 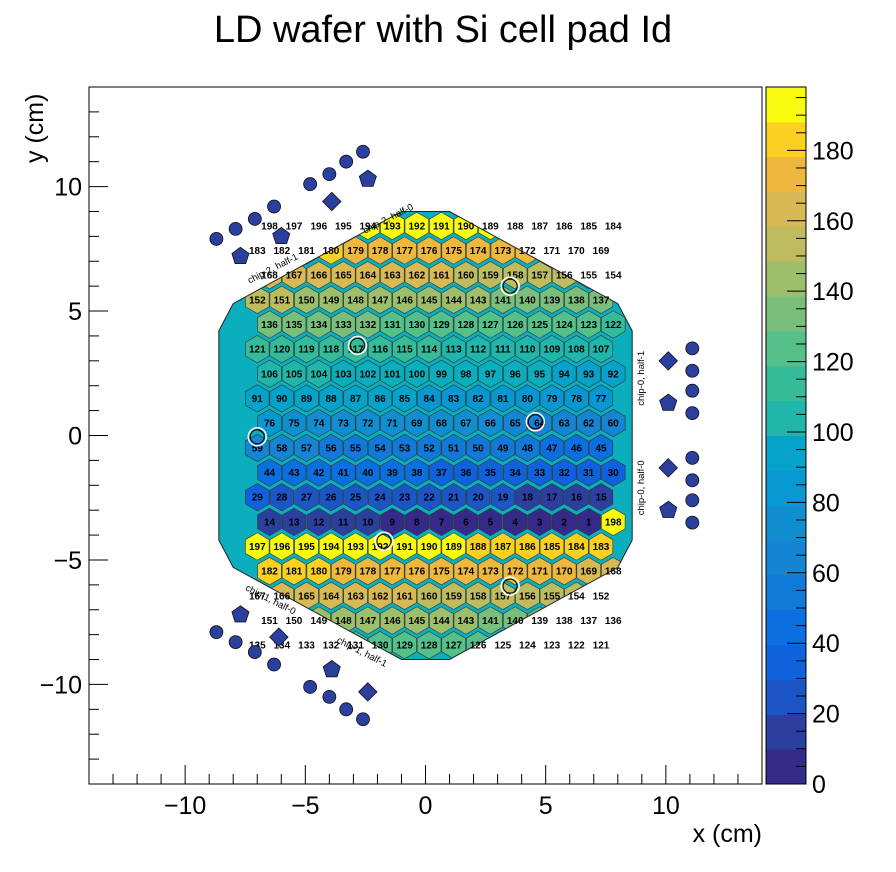 What do you see at coordinates (430, 448) in the screenshot?
I see `pad-label: 52` at bounding box center [430, 448].